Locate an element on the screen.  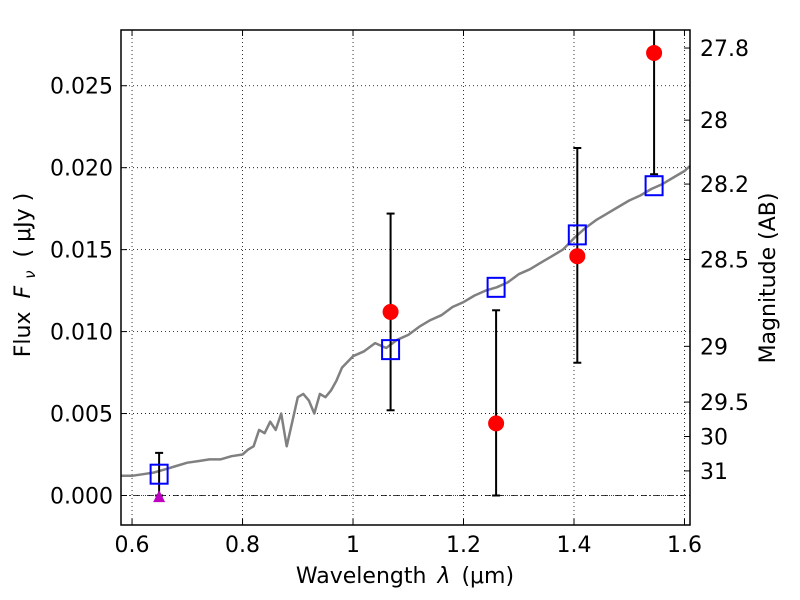
y-tick-label: 0.010 is located at coordinates (81, 333).